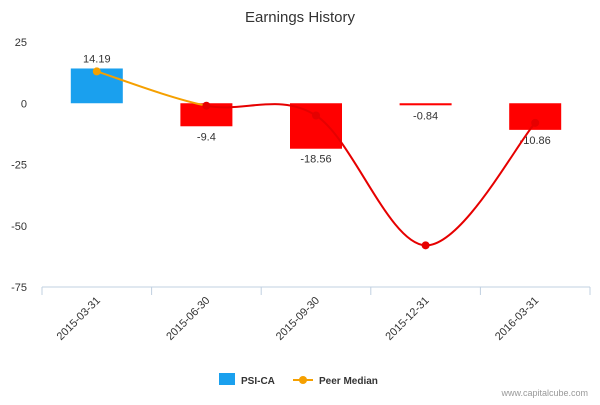 The height and width of the screenshot is (405, 600). What do you see at coordinates (300, 17) in the screenshot?
I see `chart-title: Earnings History` at bounding box center [300, 17].